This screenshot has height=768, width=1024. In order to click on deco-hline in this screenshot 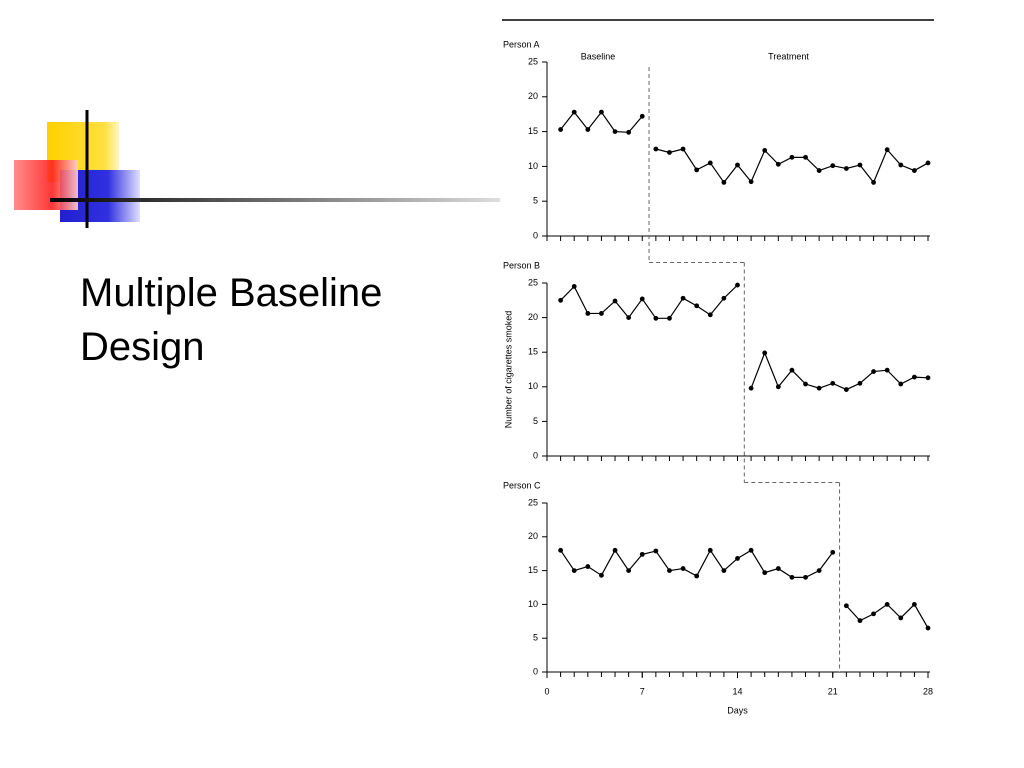, I will do `click(275, 200)`.